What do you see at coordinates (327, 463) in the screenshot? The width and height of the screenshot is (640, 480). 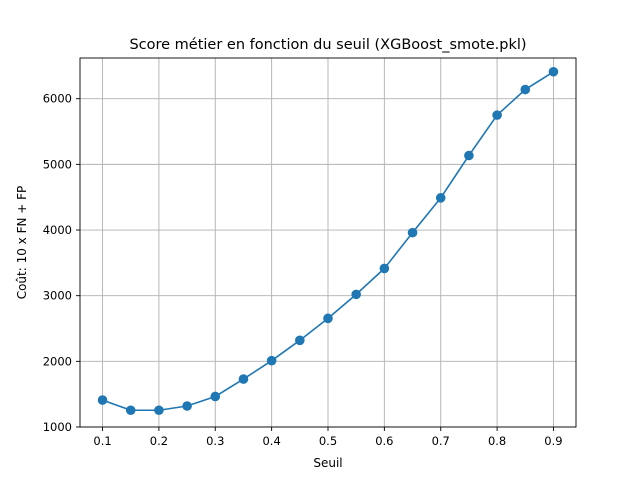 I see `x-axis-label: Seuil` at bounding box center [327, 463].